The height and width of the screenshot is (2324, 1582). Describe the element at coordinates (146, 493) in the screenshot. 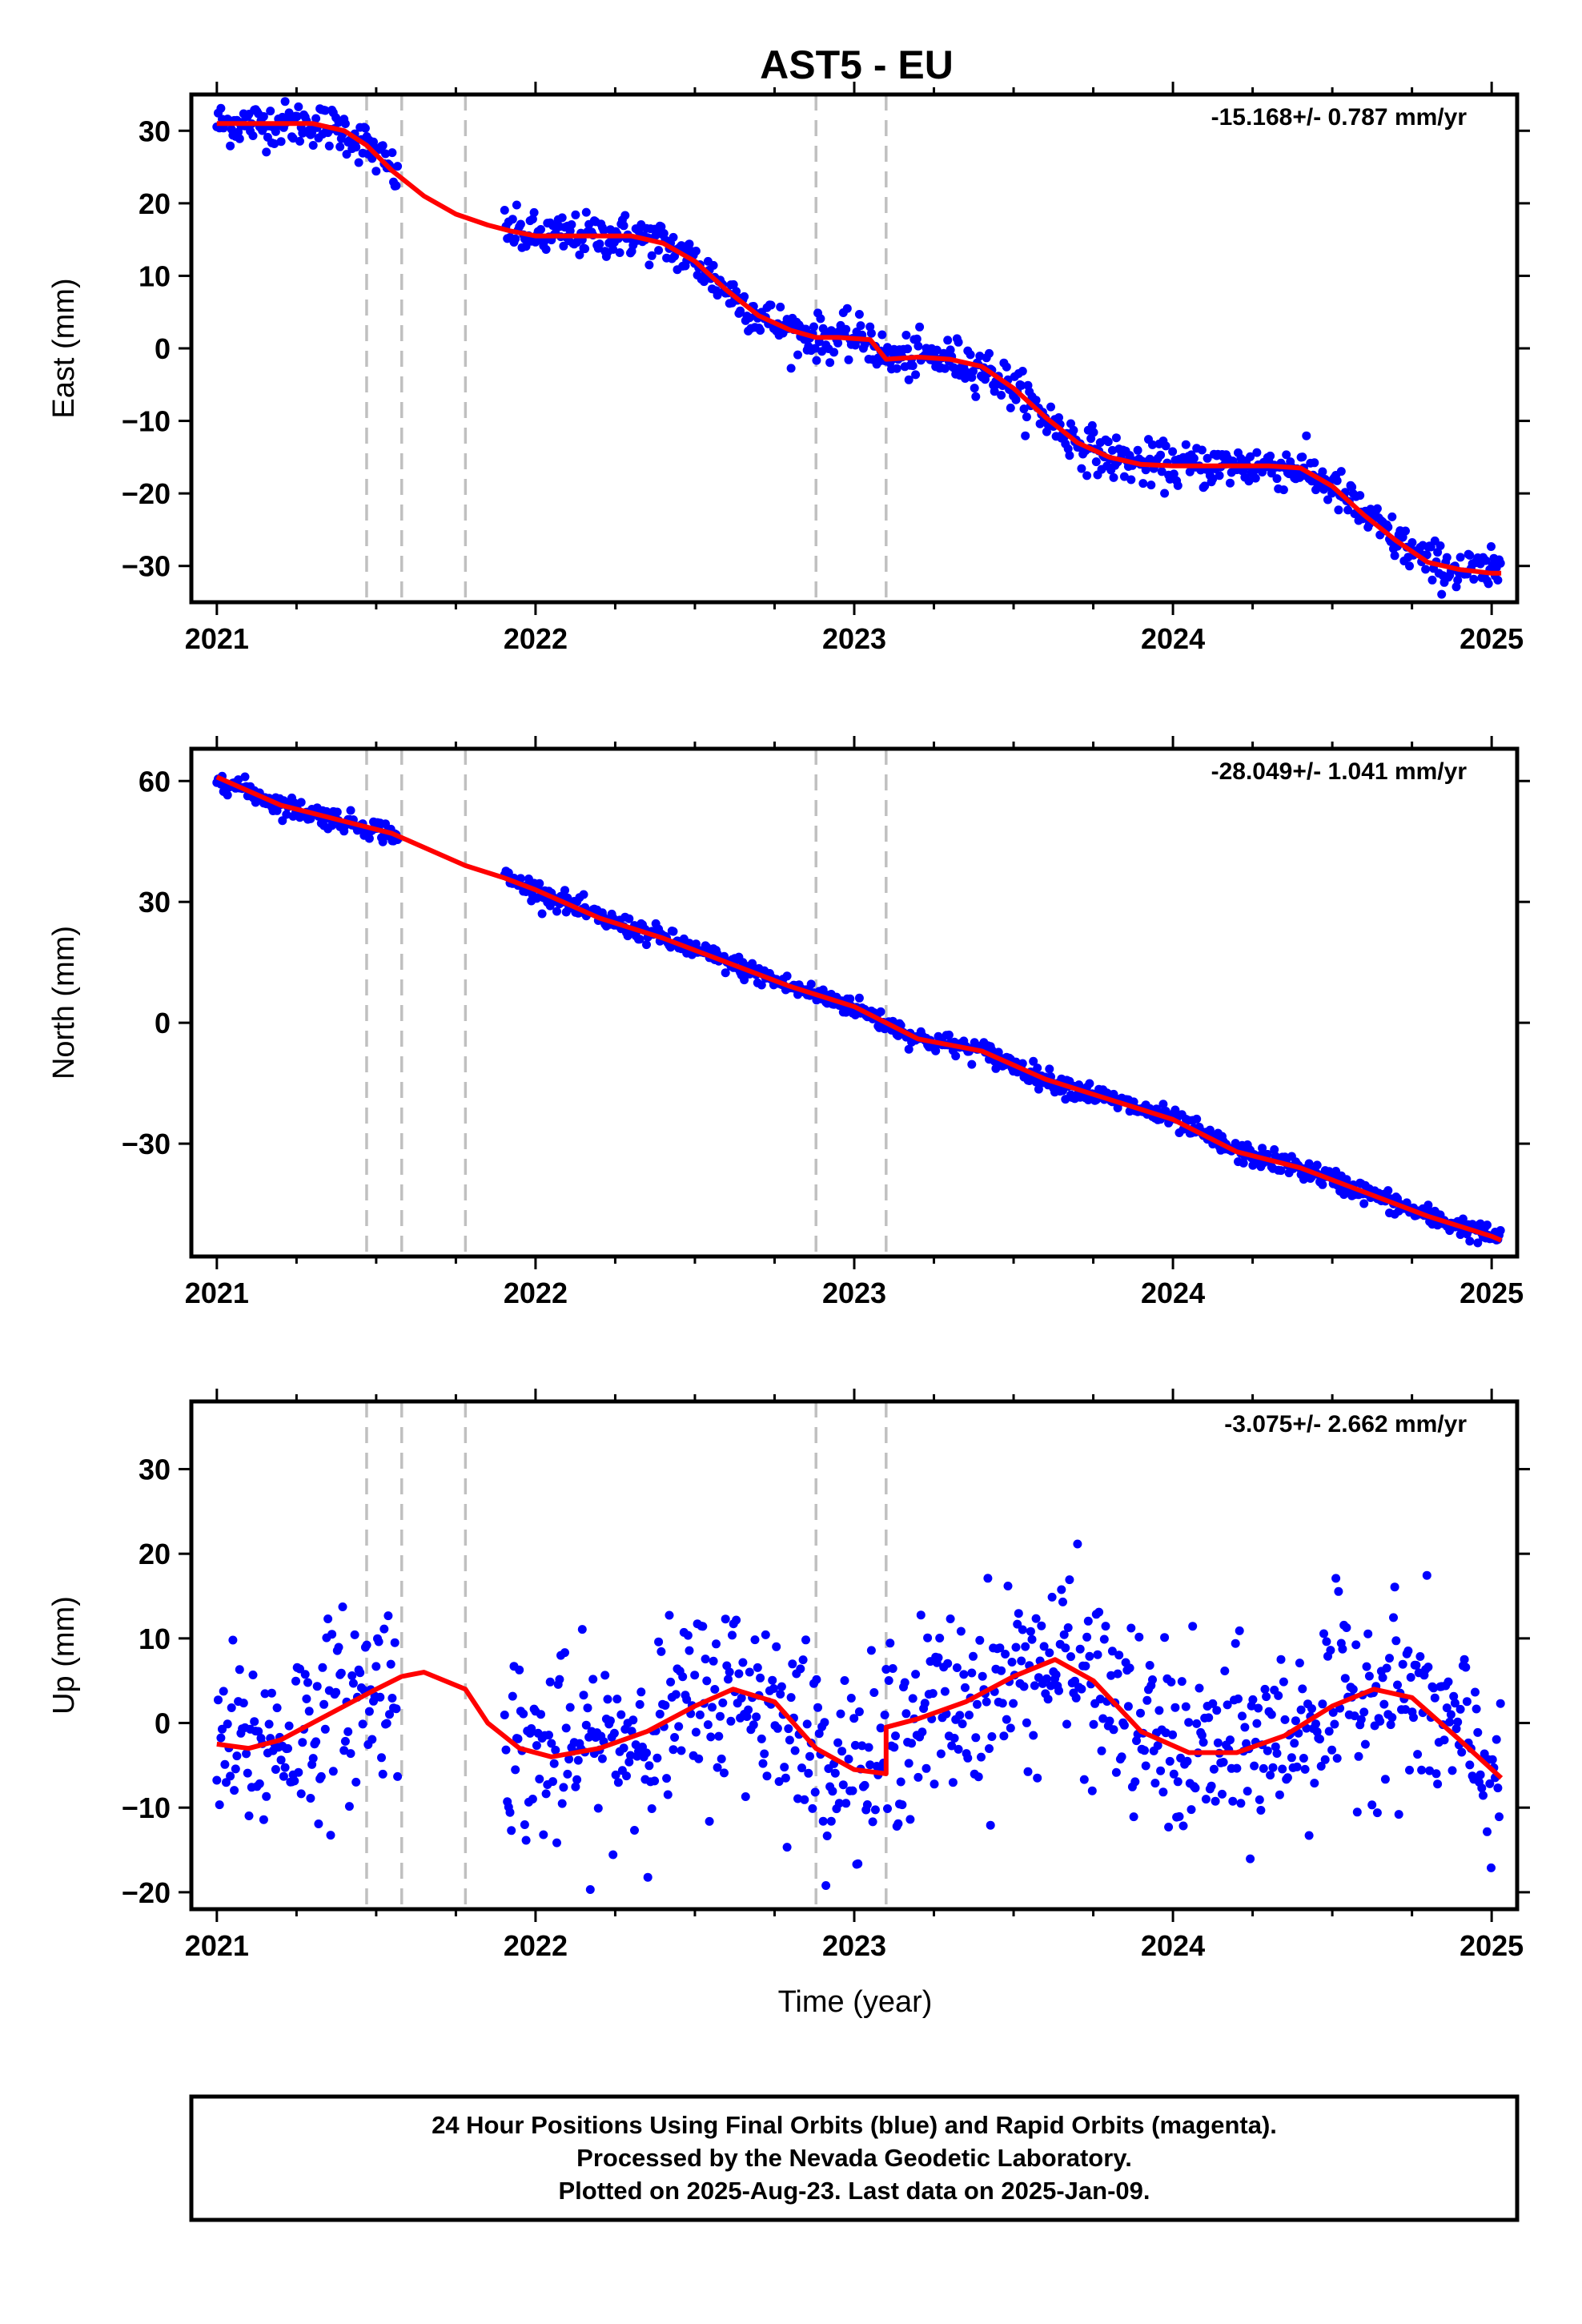

I see `y-tick-label: −20` at that location.